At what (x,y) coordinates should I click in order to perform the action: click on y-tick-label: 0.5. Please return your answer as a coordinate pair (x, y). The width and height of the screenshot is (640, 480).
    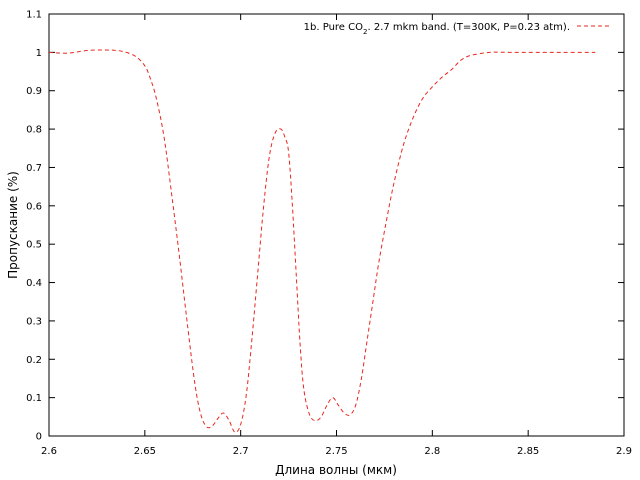
    Looking at the image, I should click on (34, 245).